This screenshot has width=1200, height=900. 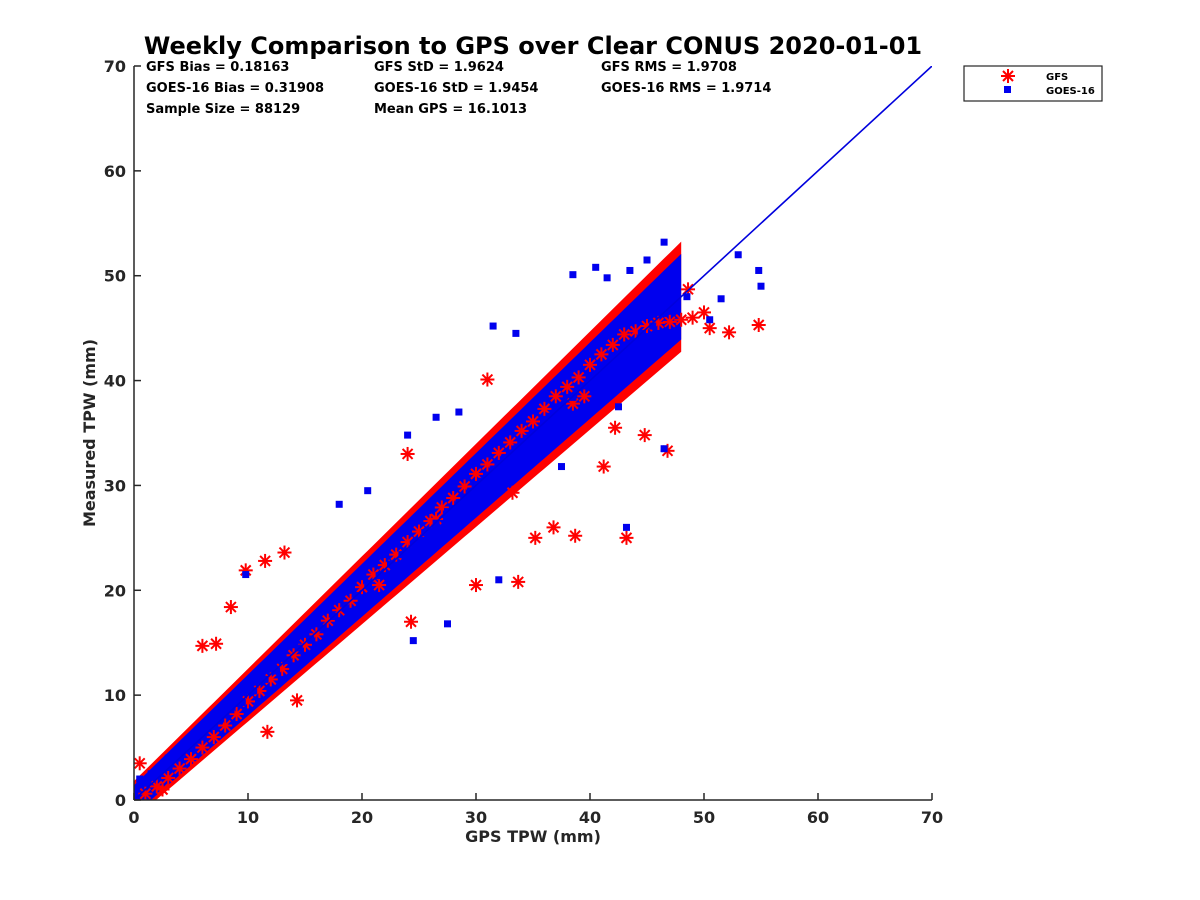 I want to click on y-tick-label: 40, so click(x=115, y=381).